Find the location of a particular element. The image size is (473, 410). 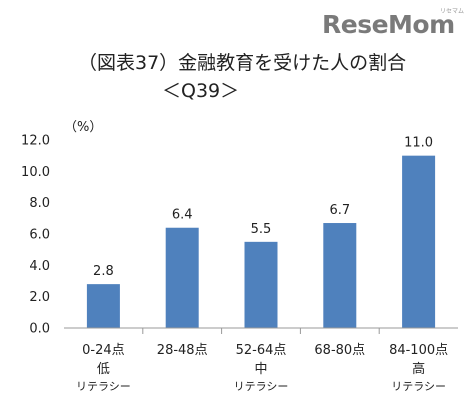

y-tick-label: 6.0 is located at coordinates (39, 235).